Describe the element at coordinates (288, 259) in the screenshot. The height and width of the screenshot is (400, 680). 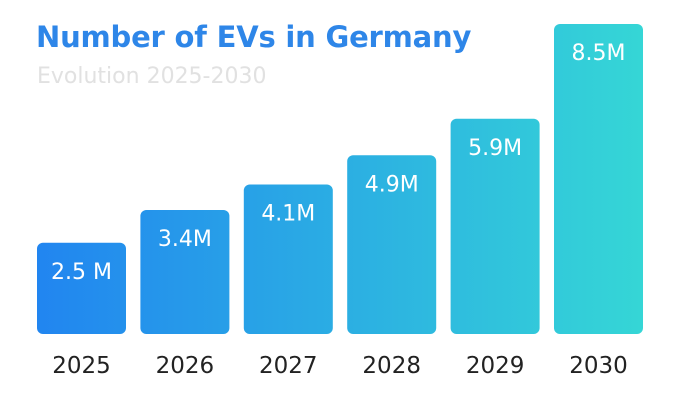
I see `bar-2027` at that location.